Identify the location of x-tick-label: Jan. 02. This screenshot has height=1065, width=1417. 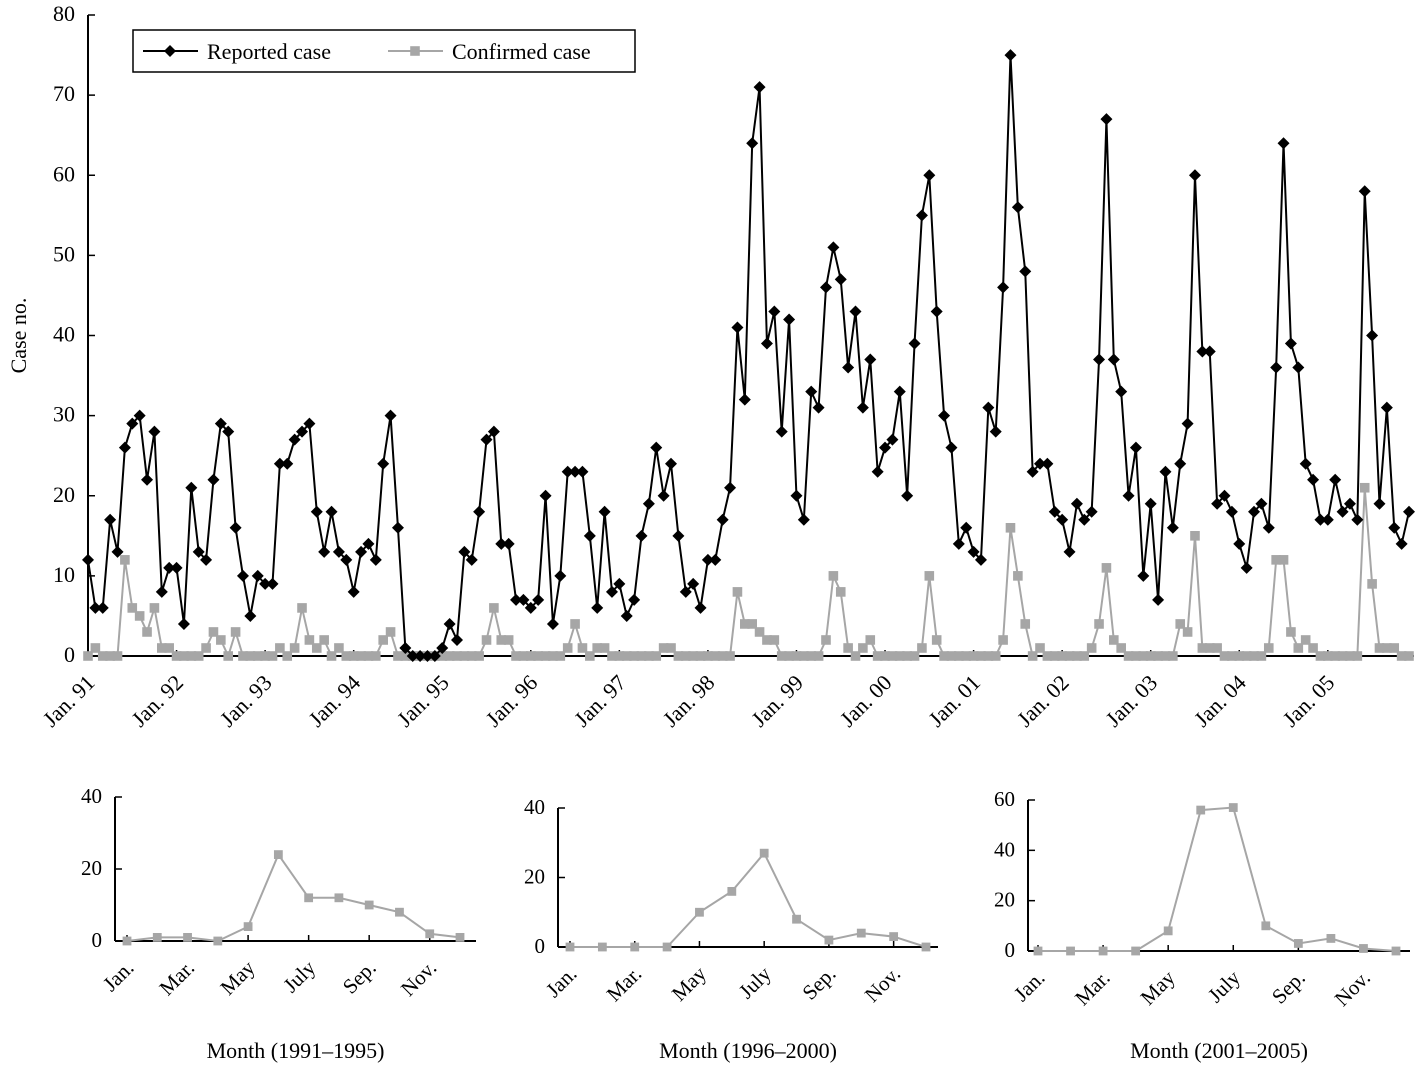
(1043, 701).